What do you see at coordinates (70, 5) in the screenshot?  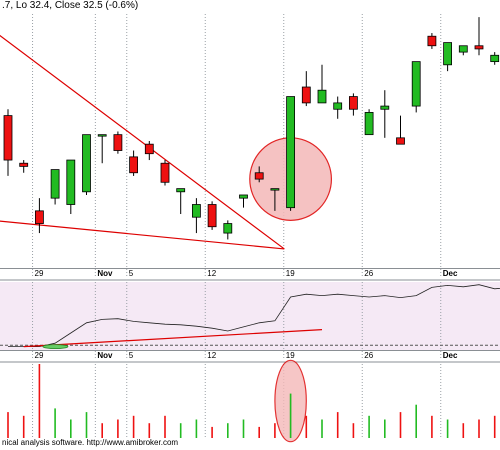 I see `price-summary: .7, Lo 32.4, Close 32.5 (-0.6%)` at bounding box center [70, 5].